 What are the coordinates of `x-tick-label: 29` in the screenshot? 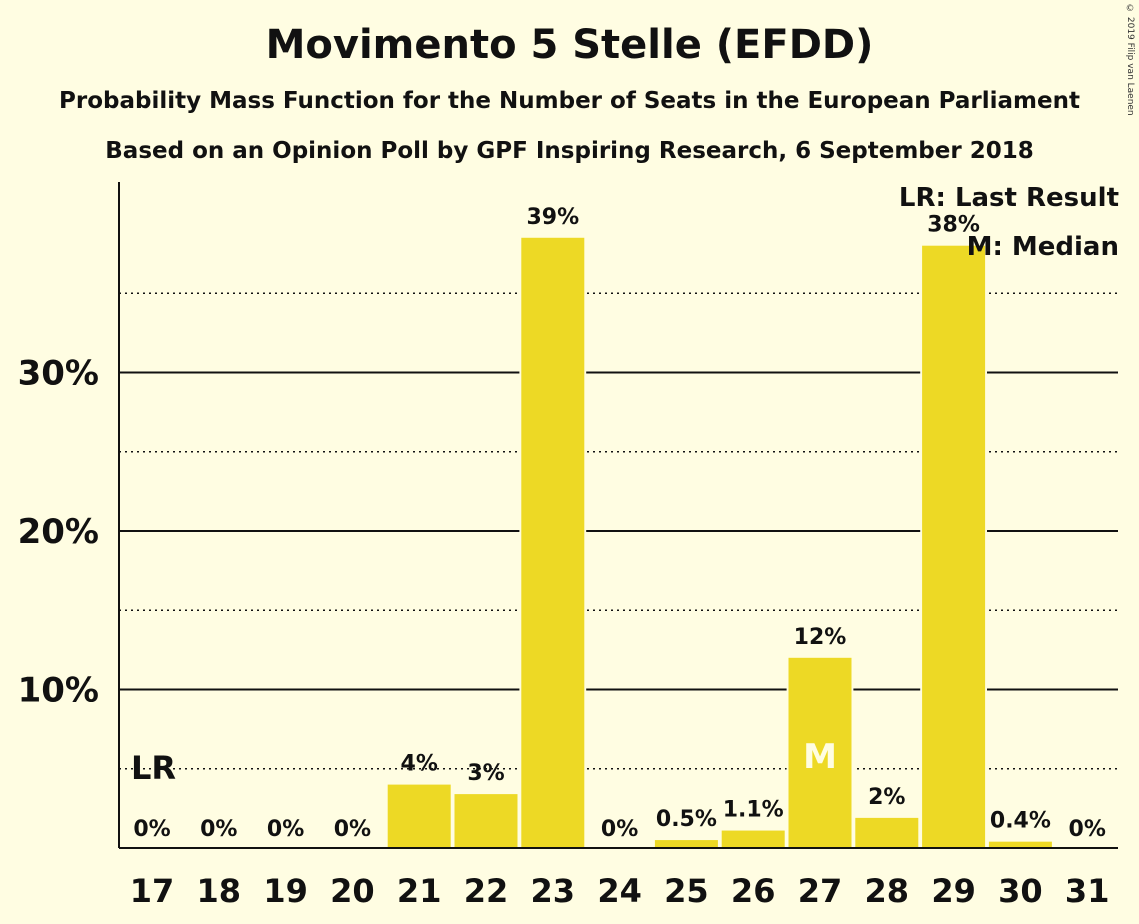 It's located at (953, 891).